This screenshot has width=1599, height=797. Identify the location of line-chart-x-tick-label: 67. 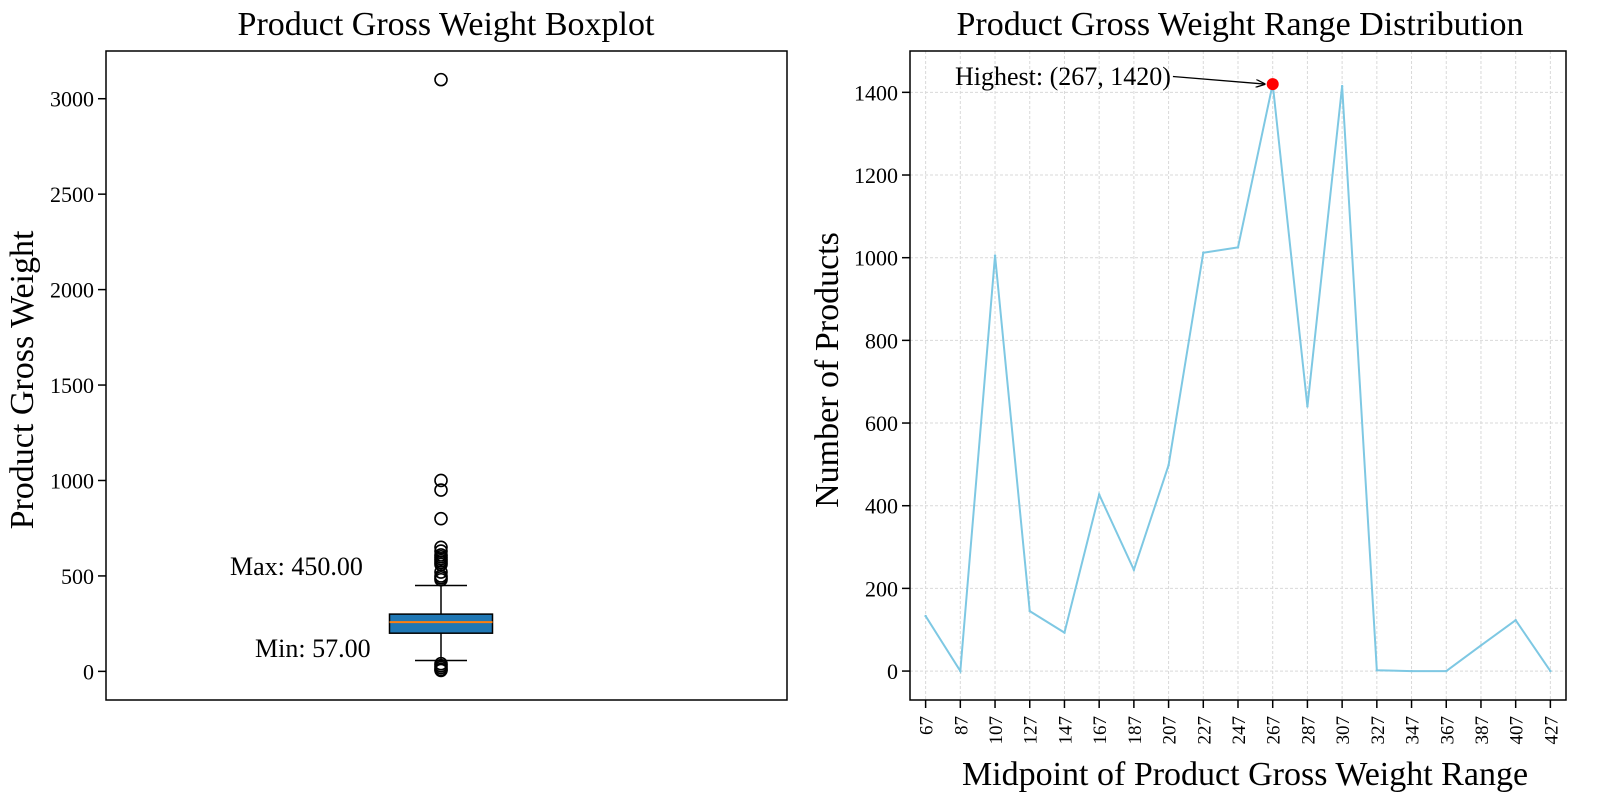
(927, 725).